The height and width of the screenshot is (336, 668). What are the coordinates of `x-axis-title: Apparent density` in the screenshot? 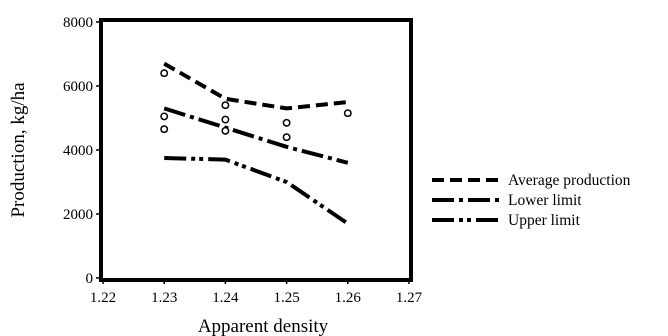 It's located at (263, 326).